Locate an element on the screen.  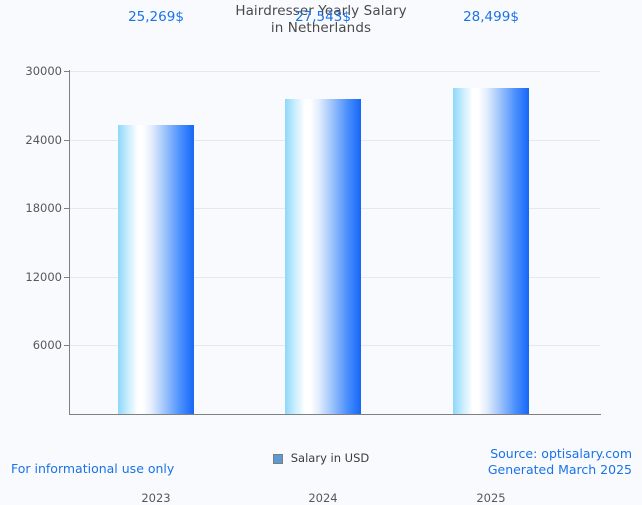
chart-title-line2: in Netherlands is located at coordinates (321, 28).